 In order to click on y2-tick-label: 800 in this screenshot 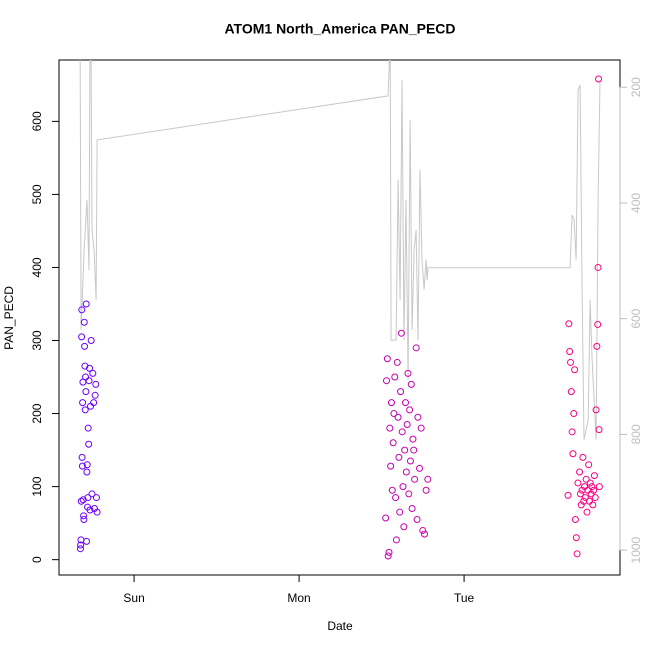, I will do `click(636, 434)`.